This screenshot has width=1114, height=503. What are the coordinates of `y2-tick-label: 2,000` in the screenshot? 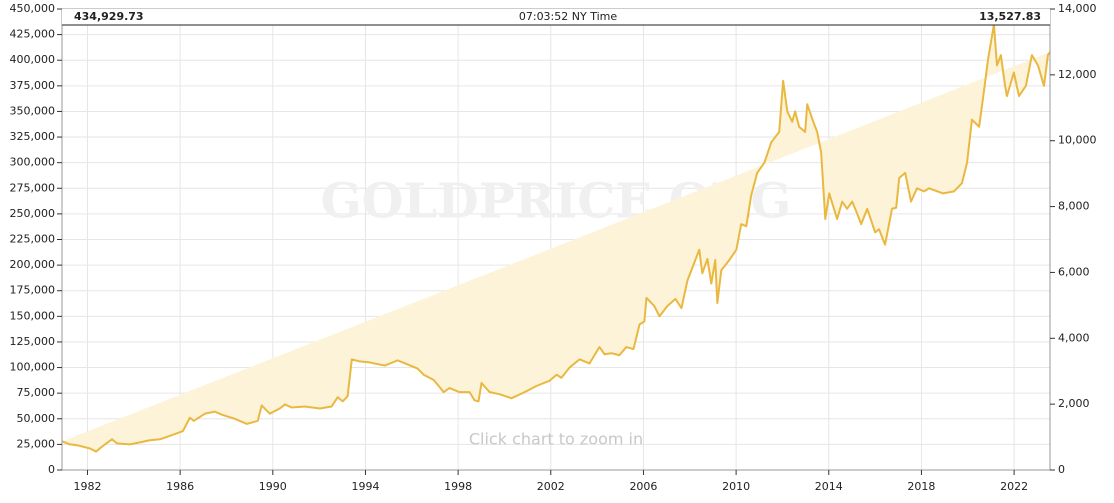 It's located at (1074, 403).